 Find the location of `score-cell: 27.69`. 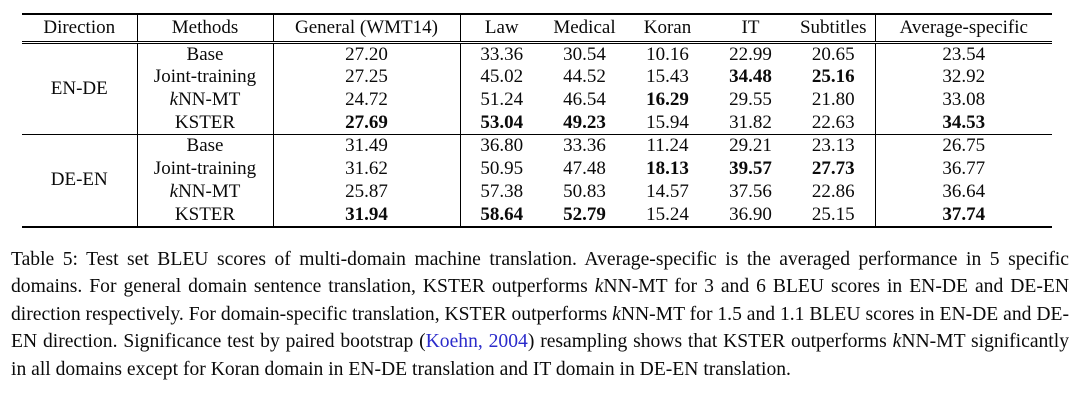

score-cell: 27.69 is located at coordinates (367, 123).